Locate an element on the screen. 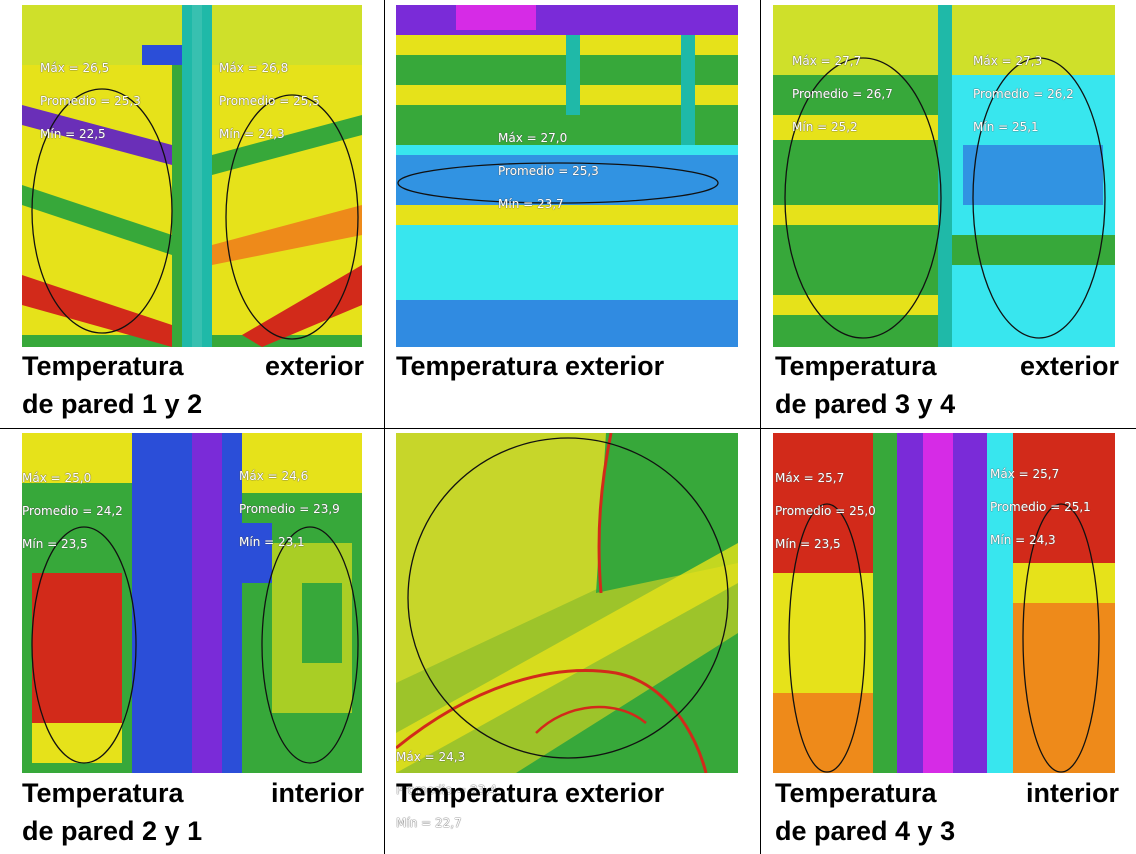  row-divider is located at coordinates (568, 428).